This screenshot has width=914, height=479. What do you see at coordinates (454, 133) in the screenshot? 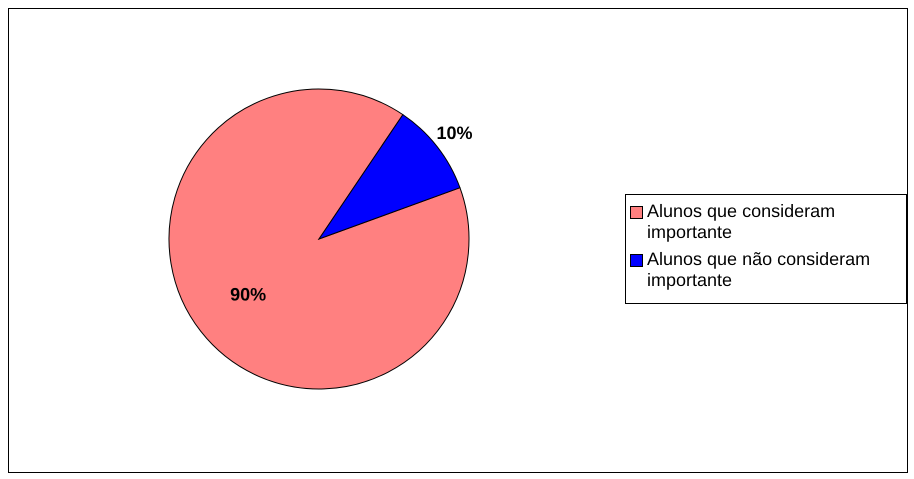
I see `data-label: 10%` at bounding box center [454, 133].